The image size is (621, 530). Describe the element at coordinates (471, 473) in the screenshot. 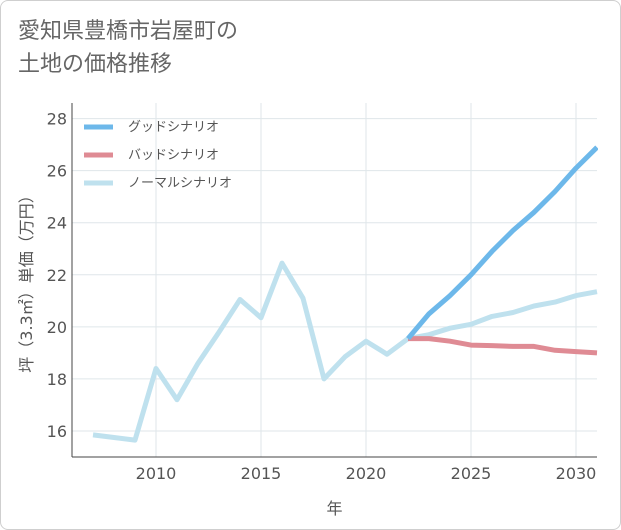

I see `x-tick-label: 2025` at that location.